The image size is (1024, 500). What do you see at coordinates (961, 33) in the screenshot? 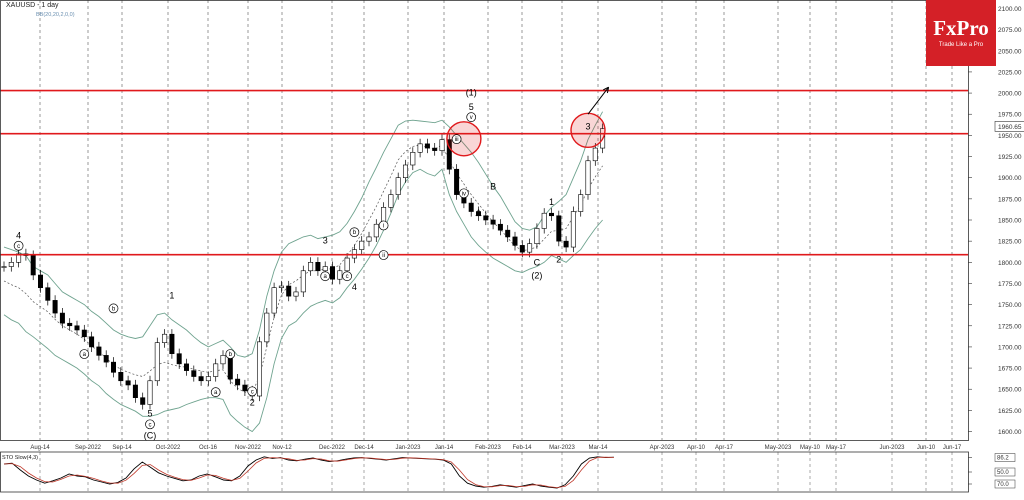
I see `brand-logo: FxPro Trade Like a Pro` at bounding box center [961, 33].